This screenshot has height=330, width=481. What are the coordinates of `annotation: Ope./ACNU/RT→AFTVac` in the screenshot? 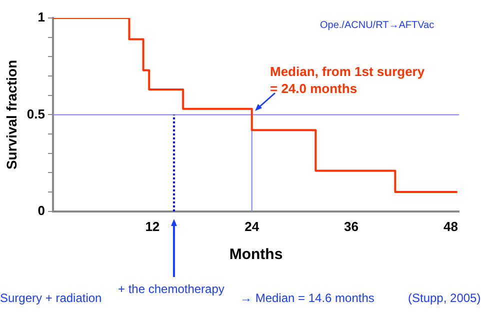 It's located at (377, 25).